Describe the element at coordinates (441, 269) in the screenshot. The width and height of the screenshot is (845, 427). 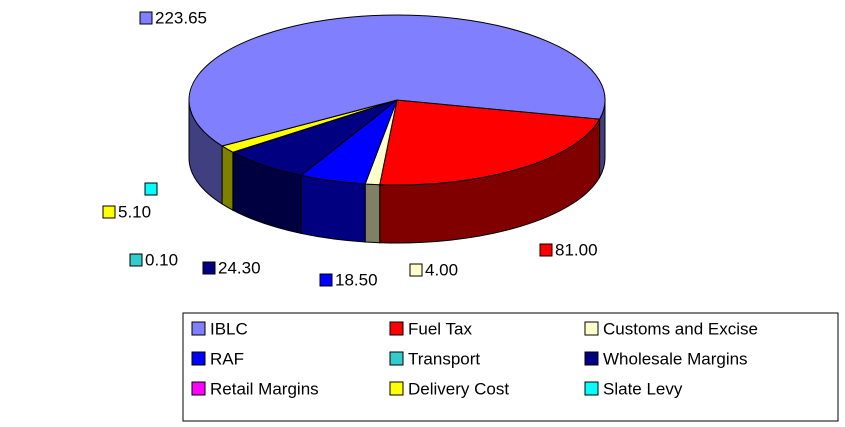
I see `data-label: 4.00` at that location.